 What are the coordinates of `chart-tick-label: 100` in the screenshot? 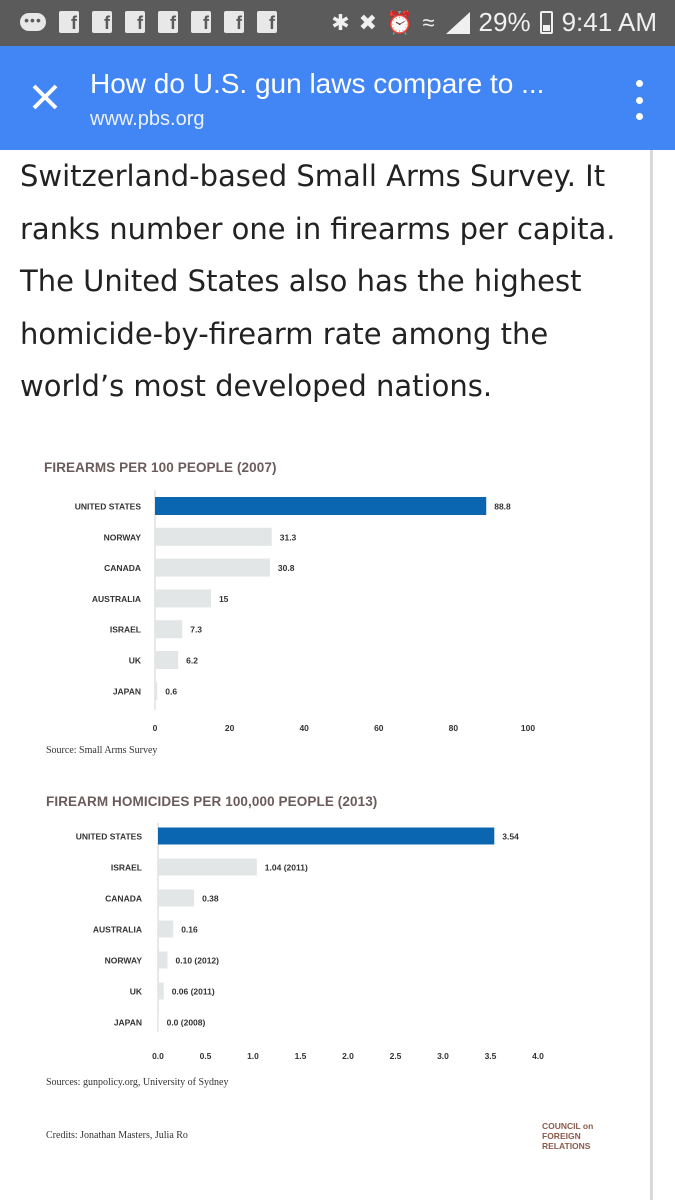 It's located at (528, 728).